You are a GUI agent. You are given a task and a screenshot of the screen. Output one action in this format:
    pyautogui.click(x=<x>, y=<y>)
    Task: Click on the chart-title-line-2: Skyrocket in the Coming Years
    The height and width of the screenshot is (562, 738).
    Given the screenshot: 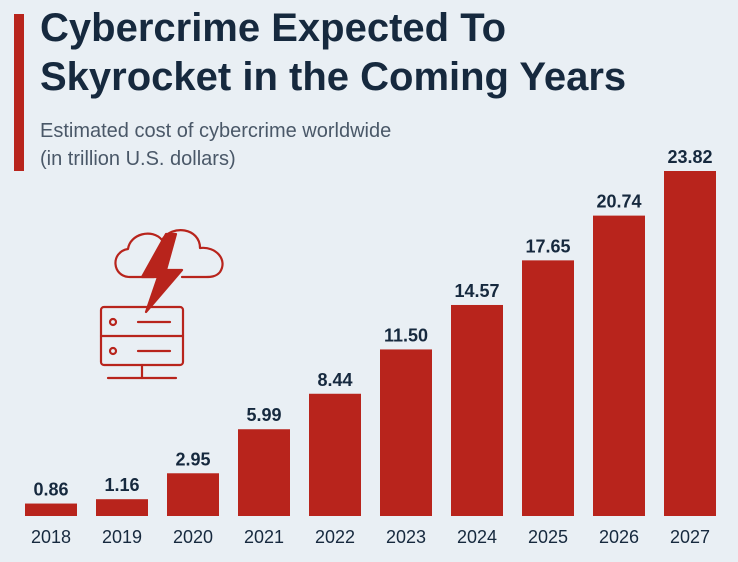 What is the action you would take?
    pyautogui.click(x=333, y=77)
    